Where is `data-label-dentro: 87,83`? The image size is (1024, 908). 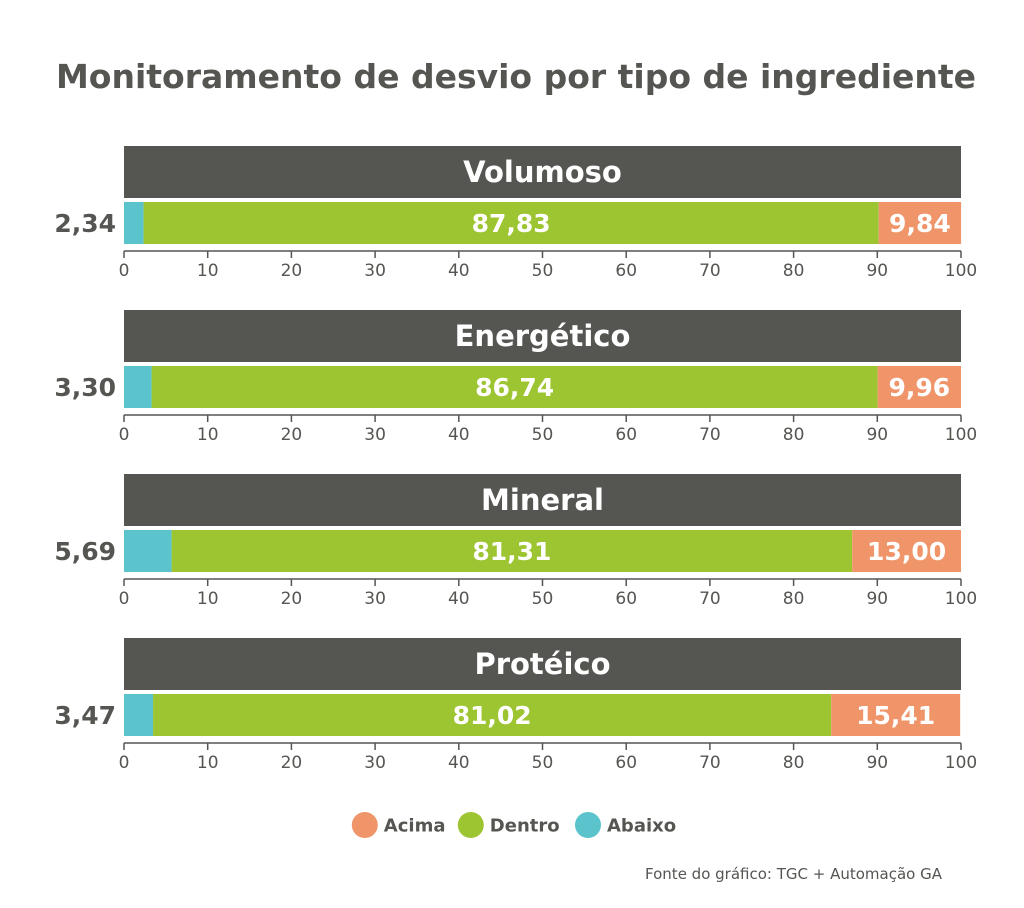 data-label-dentro: 87,83 is located at coordinates (511, 223).